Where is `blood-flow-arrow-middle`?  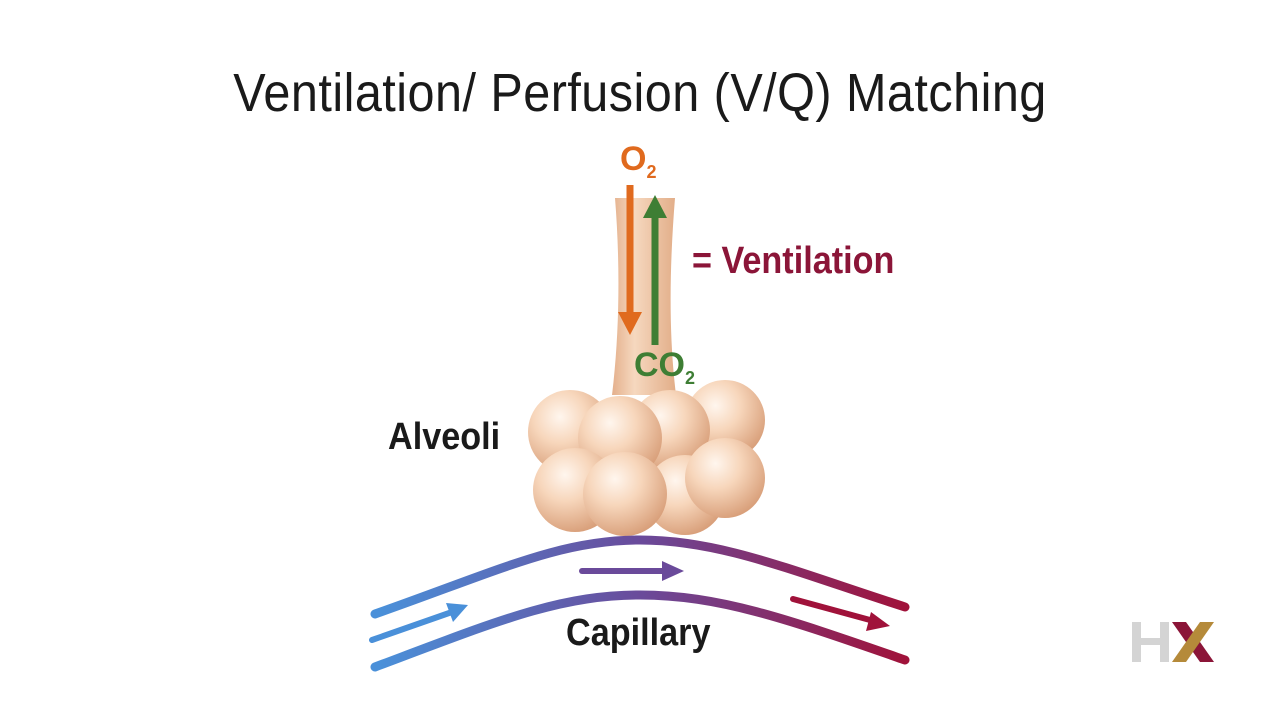
blood-flow-arrow-middle is located at coordinates (631, 571).